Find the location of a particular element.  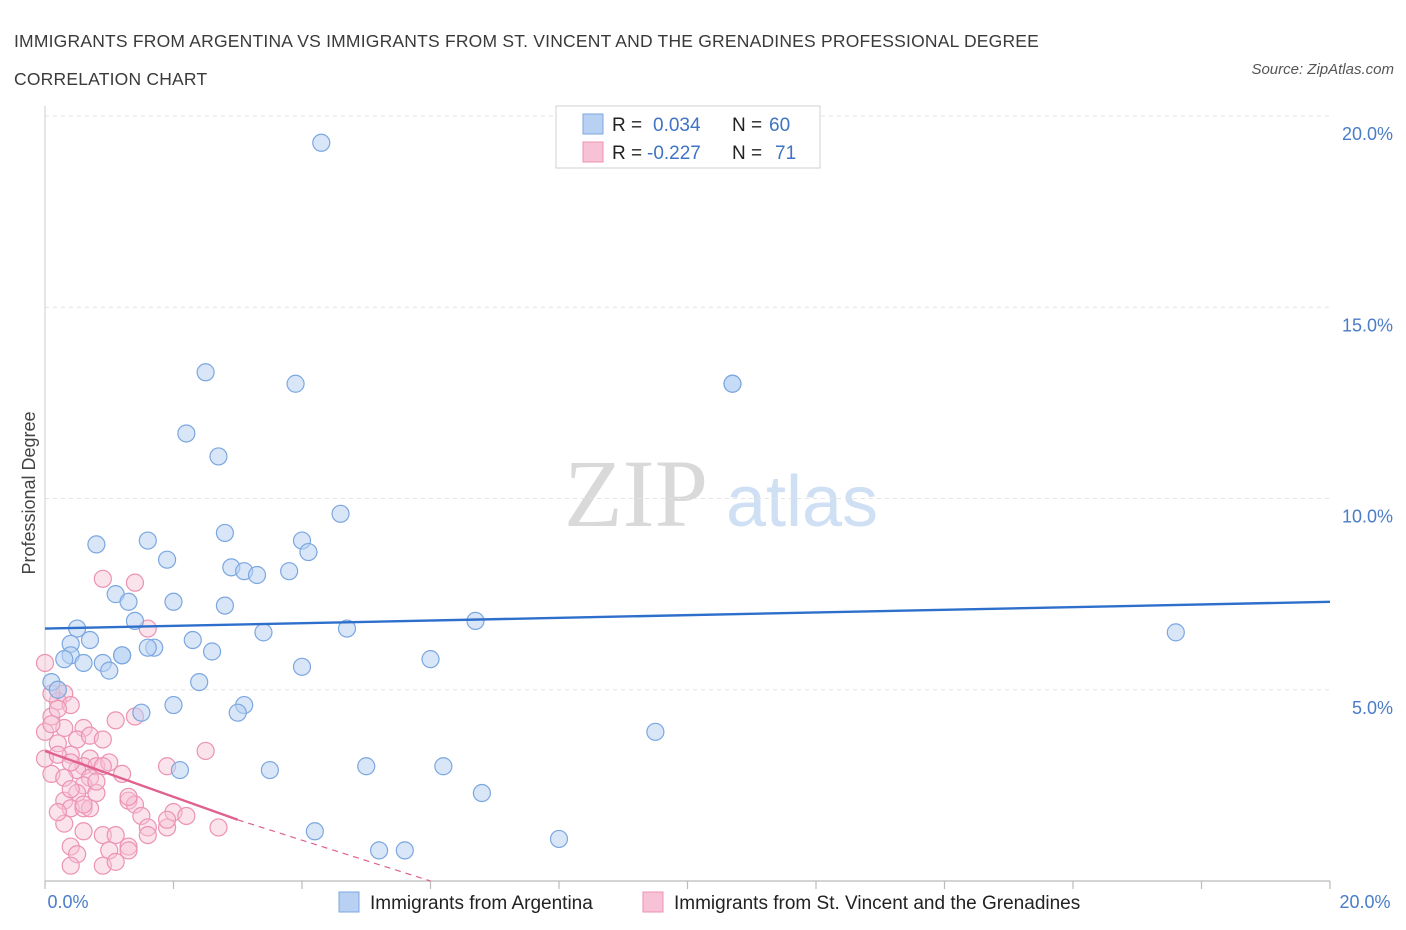

legend-swatch-argentina is located at coordinates (349, 902).